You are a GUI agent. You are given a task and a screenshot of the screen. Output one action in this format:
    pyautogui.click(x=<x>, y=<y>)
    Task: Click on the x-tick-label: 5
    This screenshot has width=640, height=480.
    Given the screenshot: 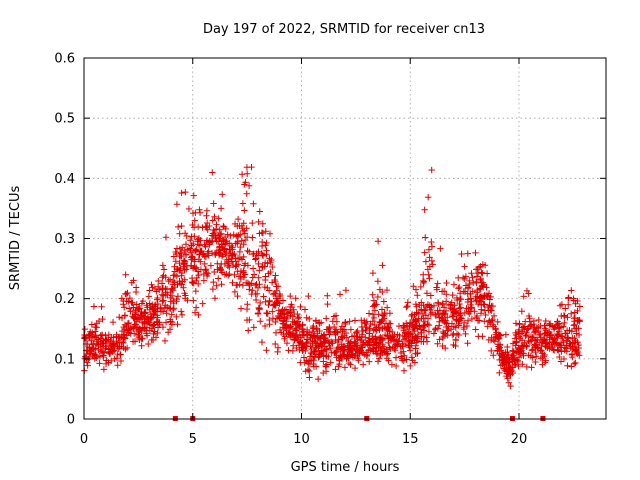 What is the action you would take?
    pyautogui.click(x=193, y=439)
    